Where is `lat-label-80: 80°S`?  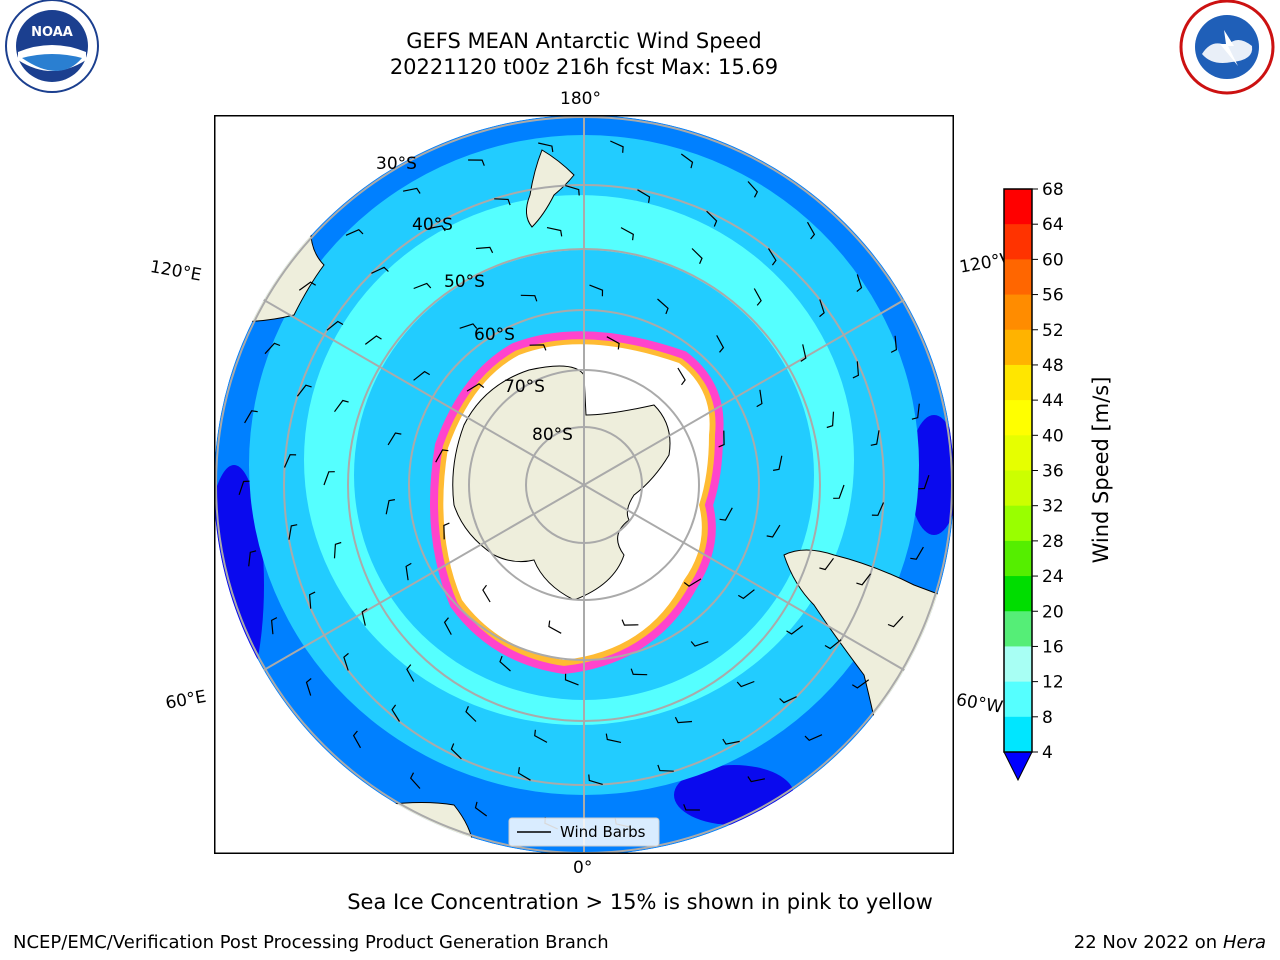
lat-label-80: 80°S is located at coordinates (552, 435).